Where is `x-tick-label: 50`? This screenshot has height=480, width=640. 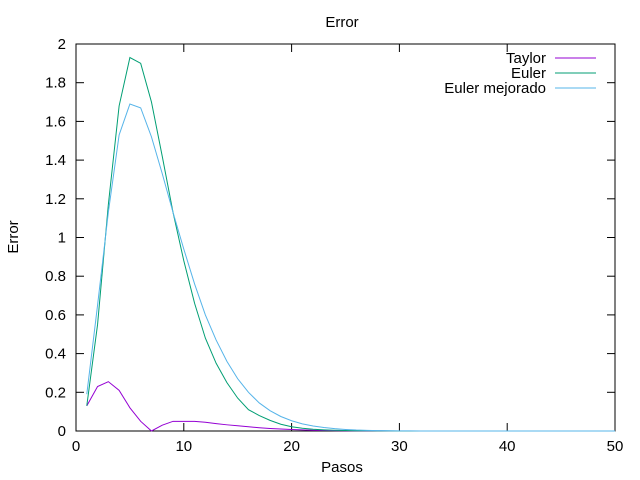
x-tick-label: 50 is located at coordinates (615, 446).